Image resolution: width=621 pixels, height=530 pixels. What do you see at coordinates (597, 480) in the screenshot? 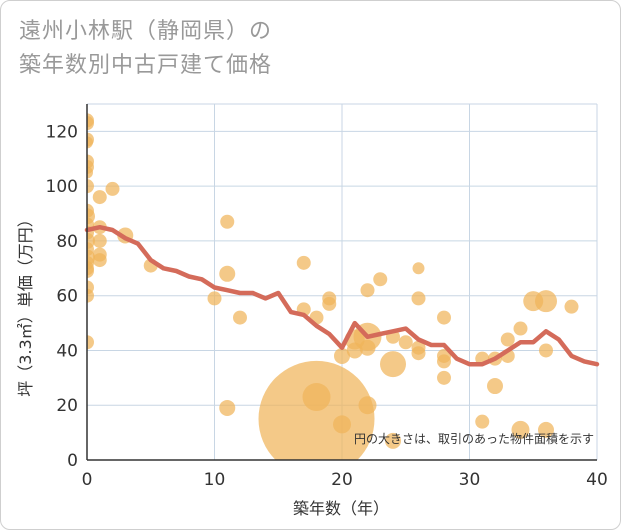
I see `x-tick-label: 40` at bounding box center [597, 480].